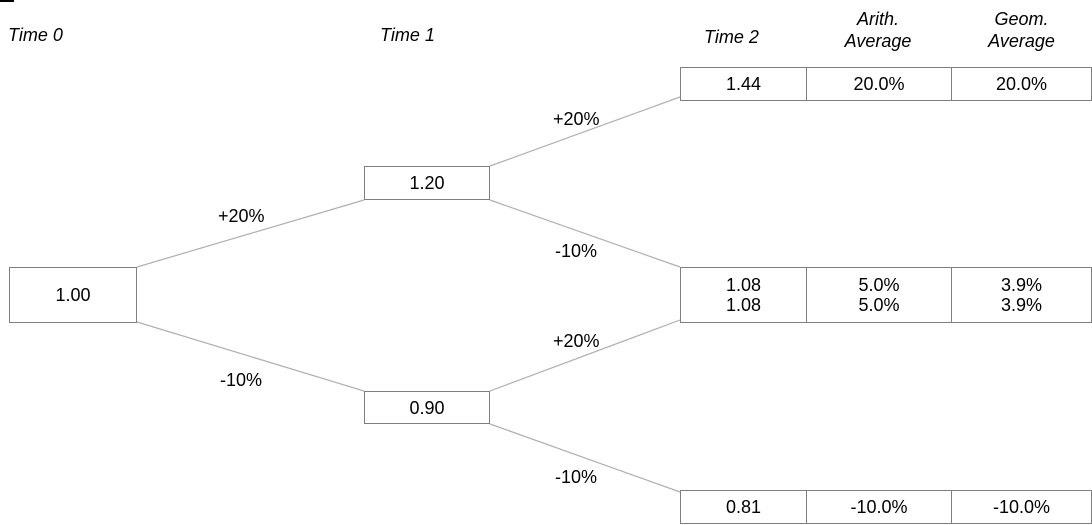  What do you see at coordinates (878, 30) in the screenshot?
I see `header-arith-average: Arith. Average` at bounding box center [878, 30].